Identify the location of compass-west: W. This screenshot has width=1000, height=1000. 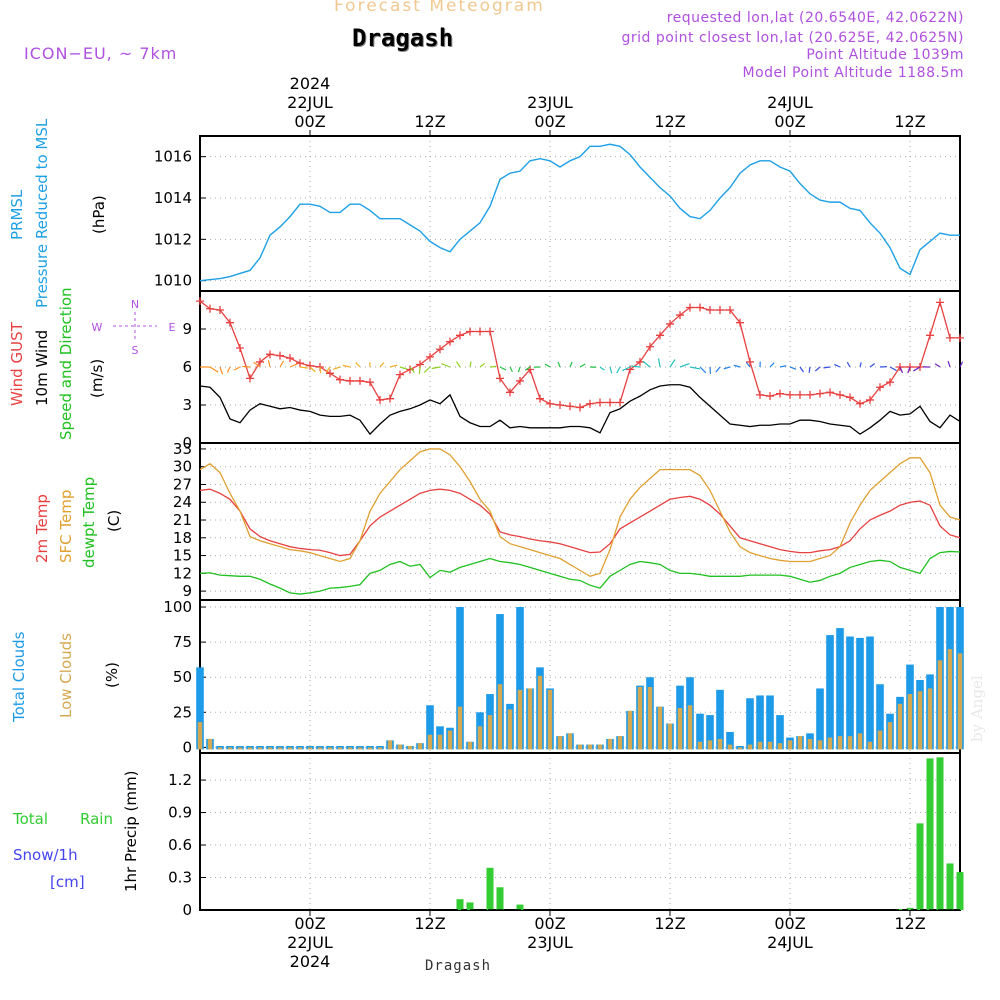
(97, 327).